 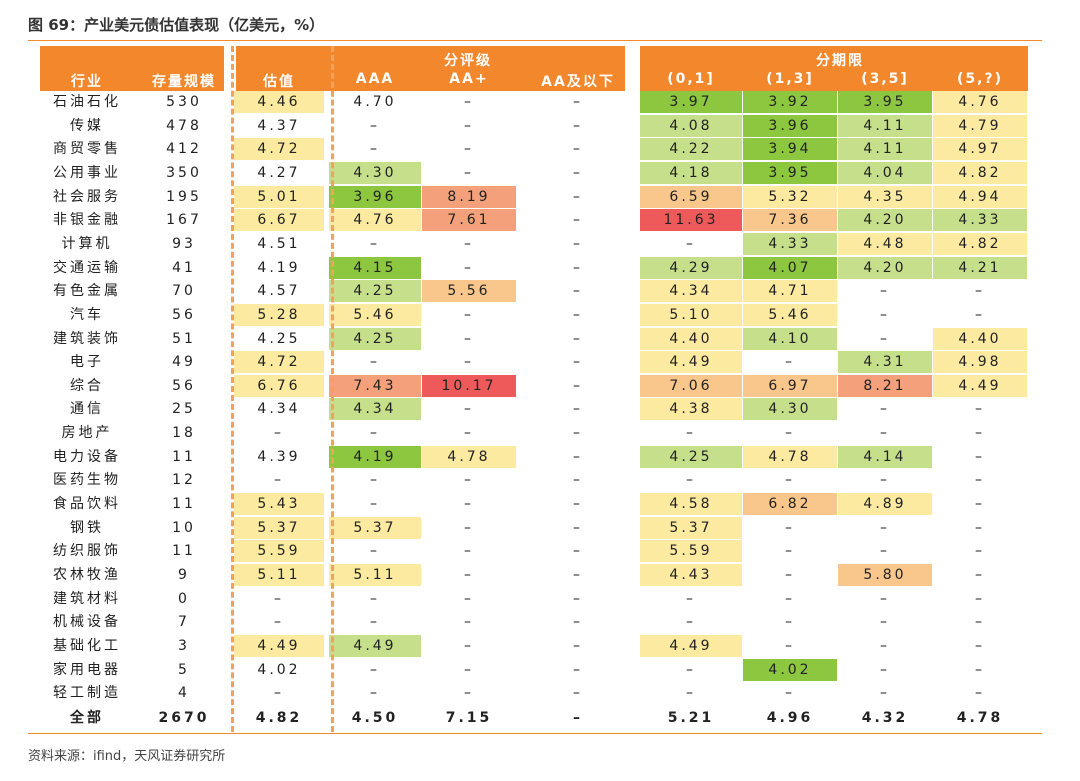 I want to click on term-1-3-value: 5.46, so click(x=790, y=314).